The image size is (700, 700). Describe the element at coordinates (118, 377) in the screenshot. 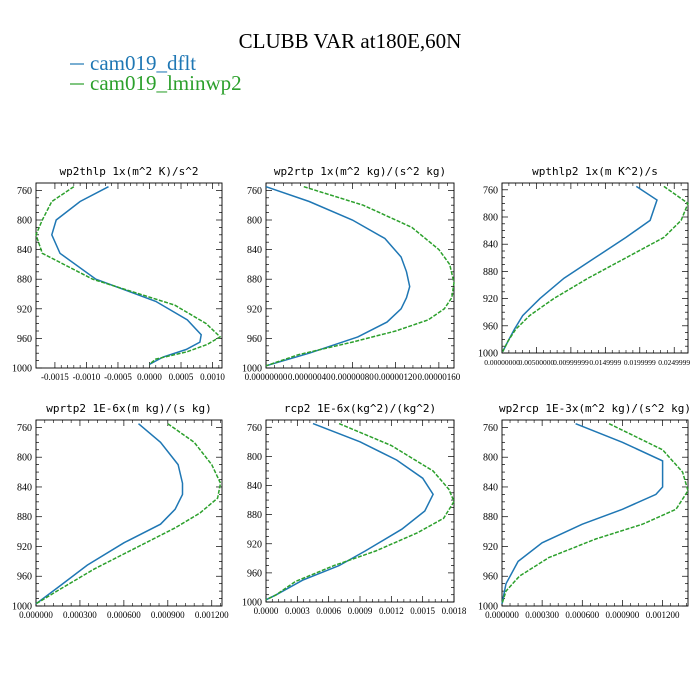

I see `x-tick-label: -0.0005` at that location.